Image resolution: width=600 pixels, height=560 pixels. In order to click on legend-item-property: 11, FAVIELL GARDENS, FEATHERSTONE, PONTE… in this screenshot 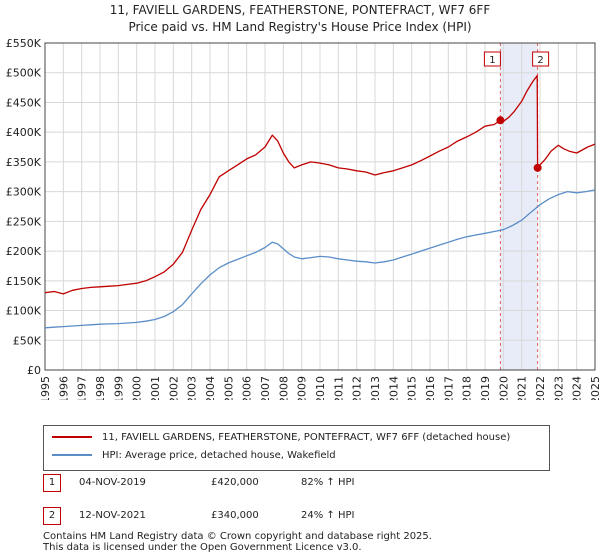, I will do `click(281, 438)`.